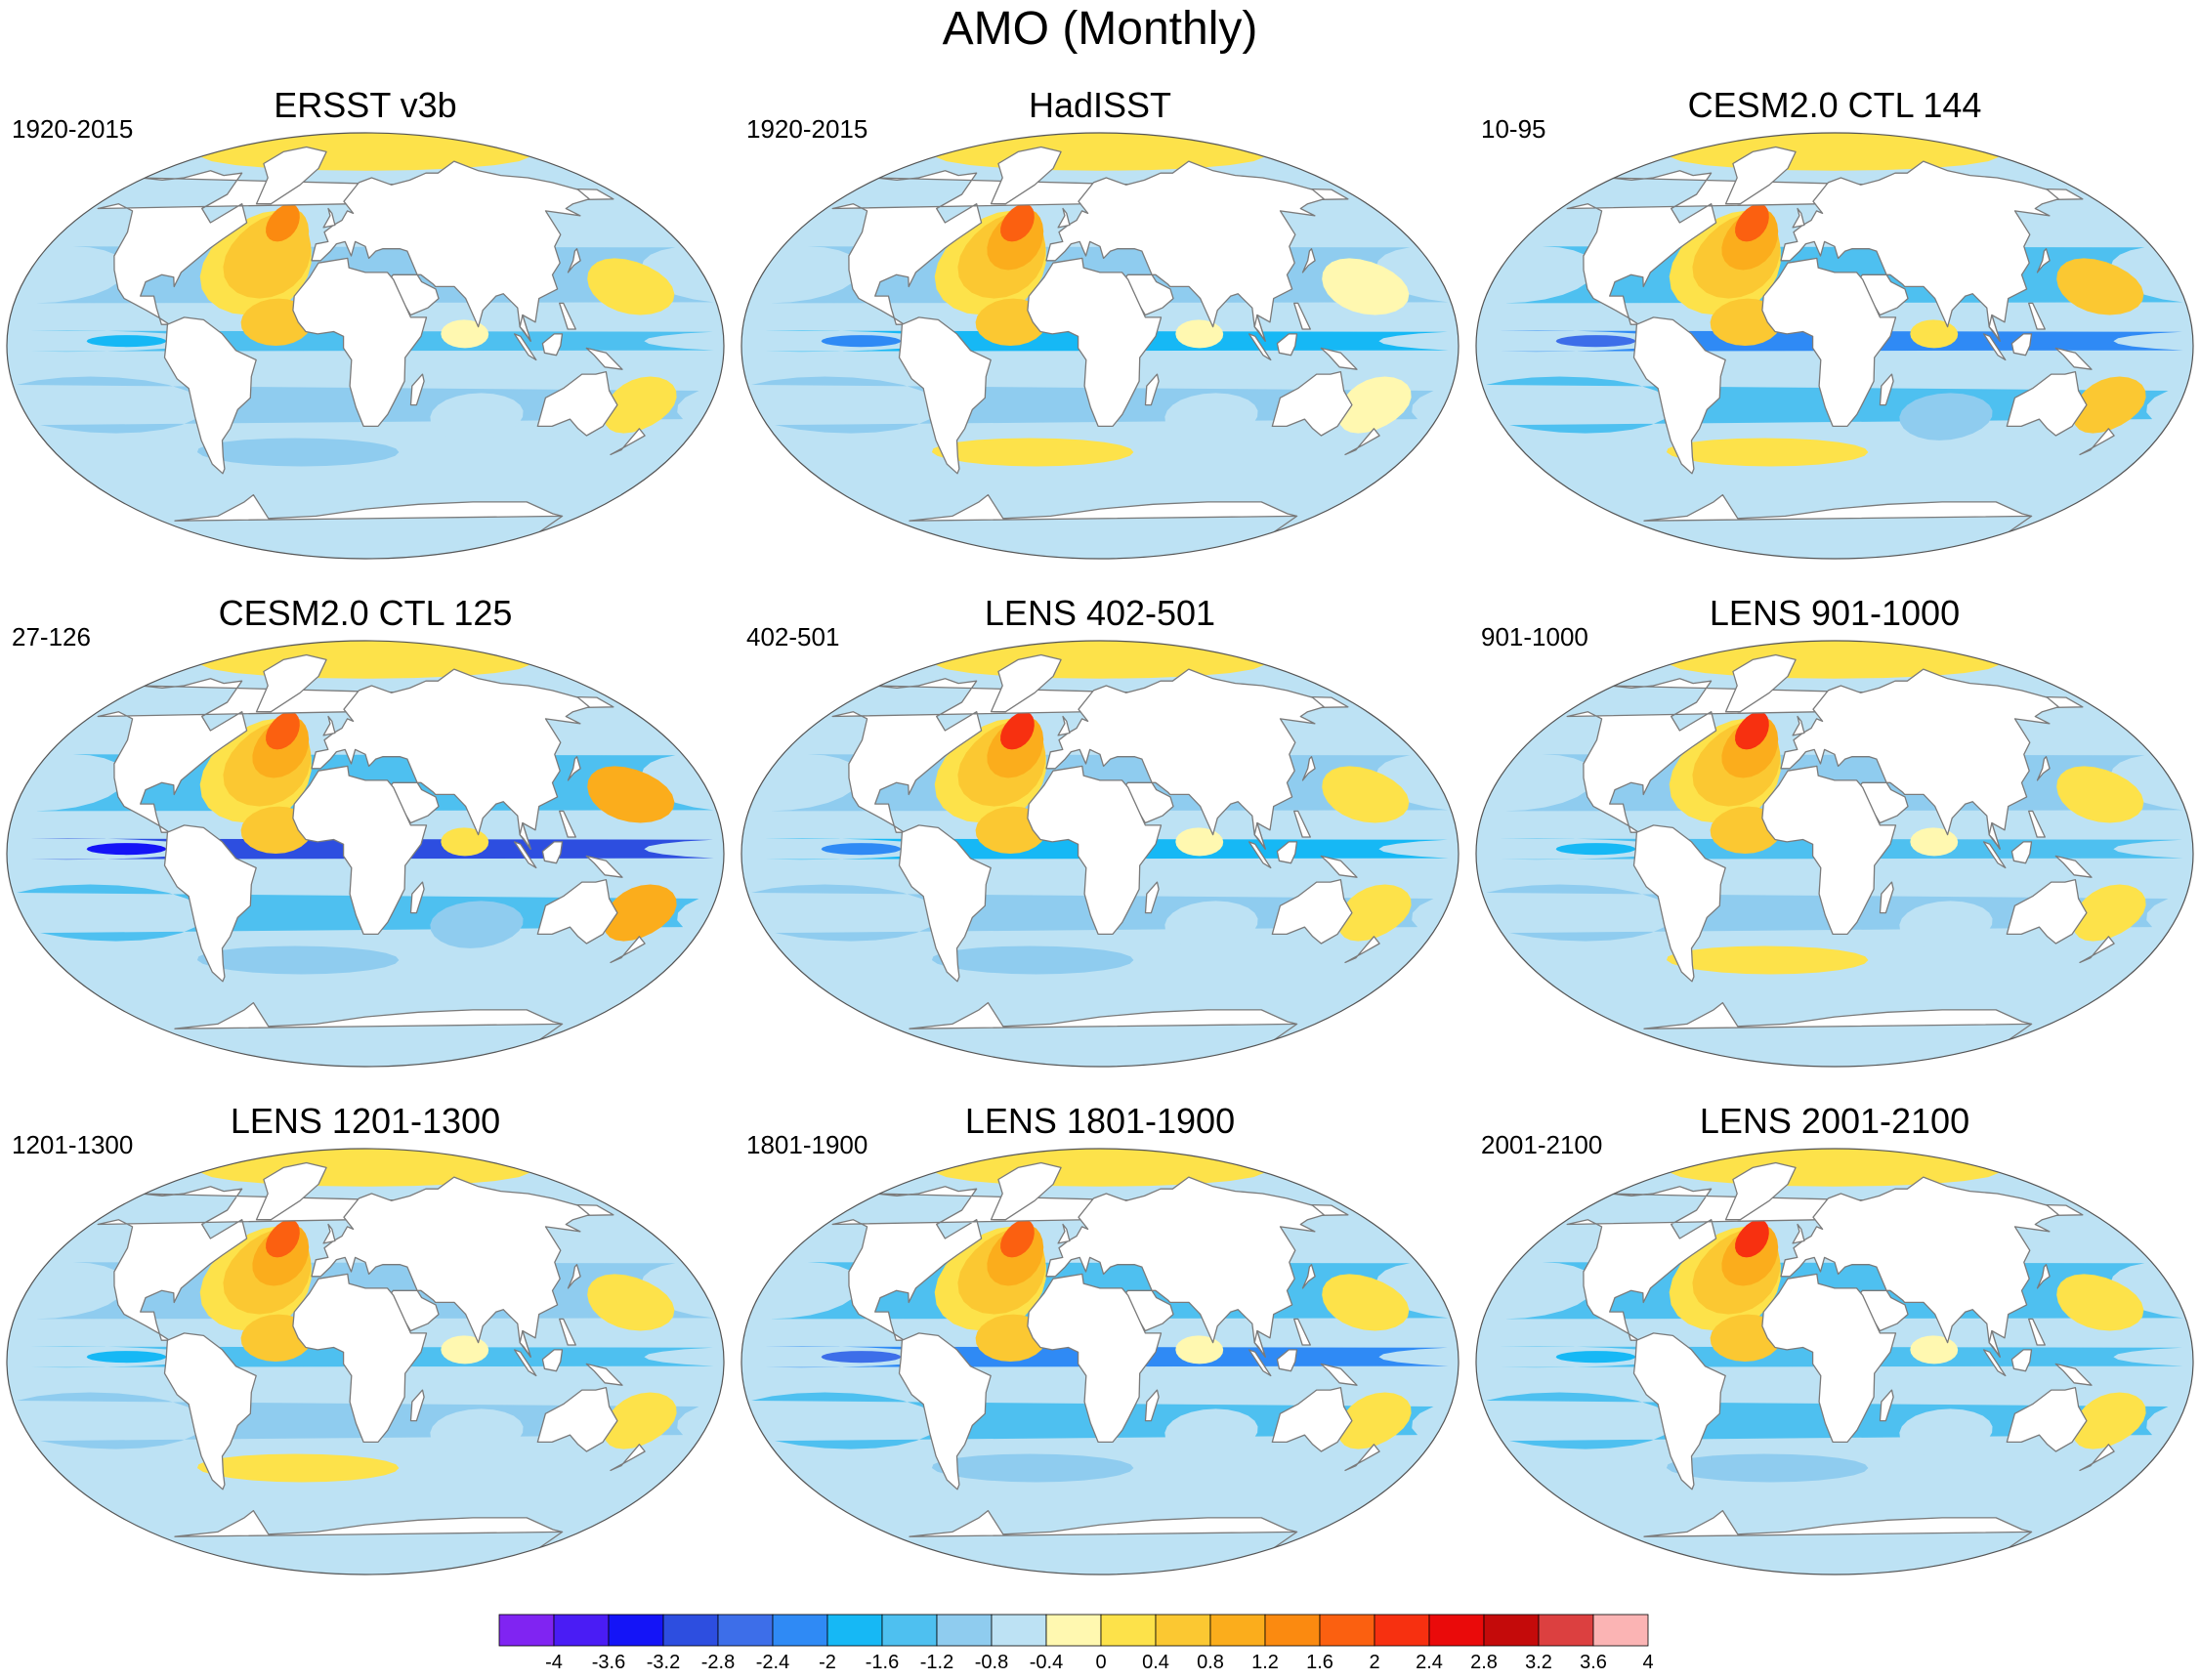 This screenshot has width=2200, height=1680. I want to click on map-panel: HadISST 1920-2015, so click(1100, 338).